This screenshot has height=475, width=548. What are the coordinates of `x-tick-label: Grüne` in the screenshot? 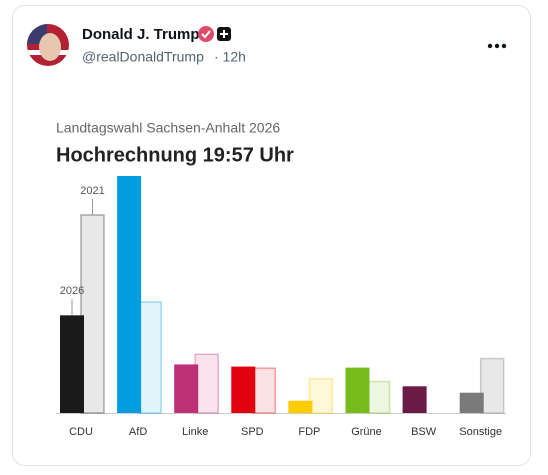 It's located at (366, 432).